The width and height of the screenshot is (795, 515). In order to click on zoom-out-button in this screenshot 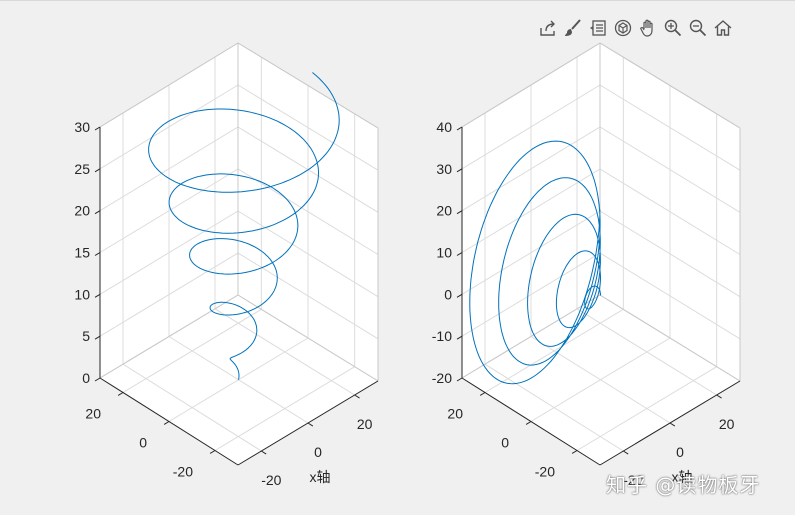, I will do `click(697, 28)`.